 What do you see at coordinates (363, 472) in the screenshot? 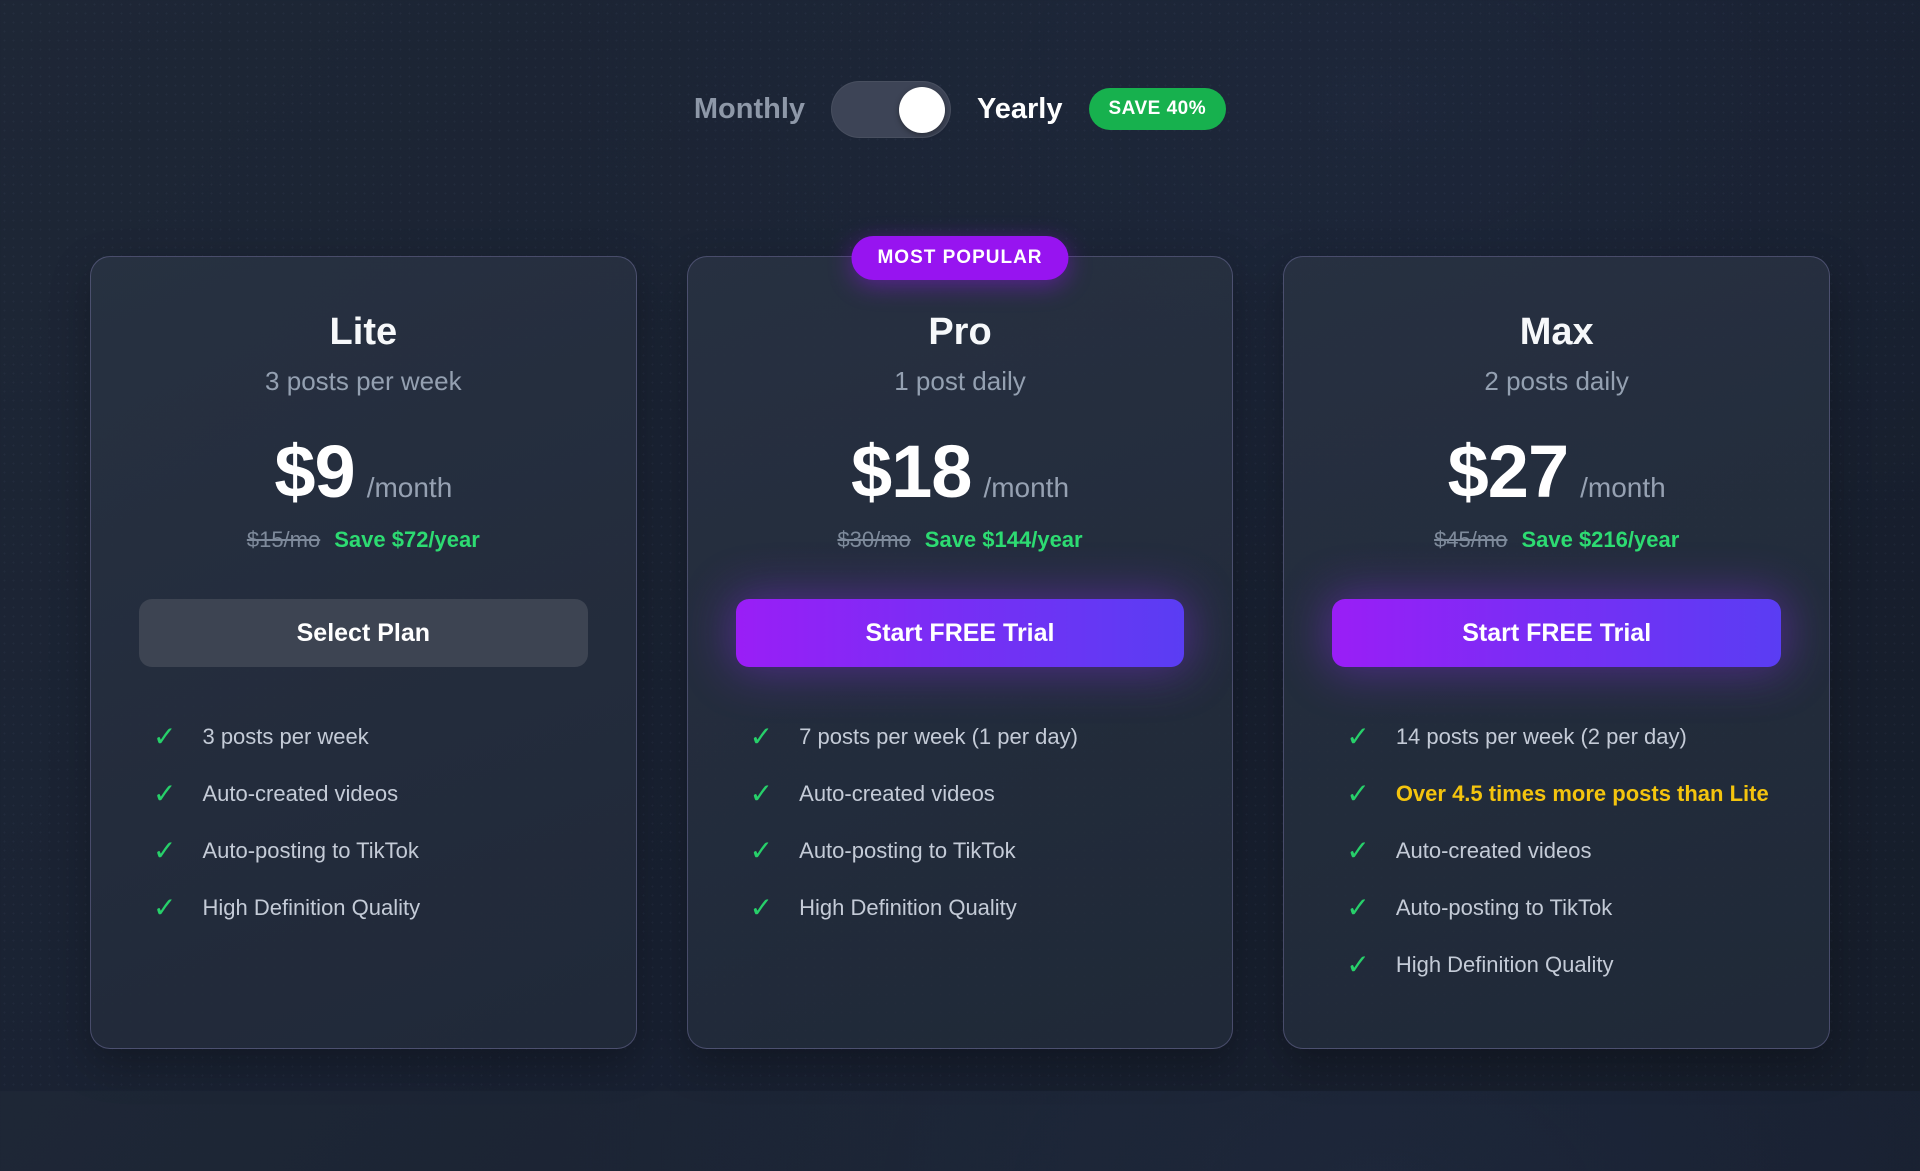
I see `price-row: $9 /month` at bounding box center [363, 472].